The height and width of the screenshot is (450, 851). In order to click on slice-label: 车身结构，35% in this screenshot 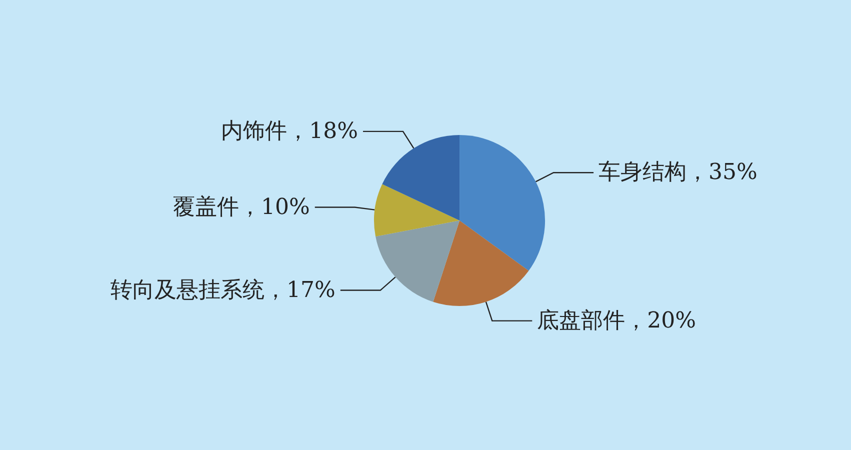, I will do `click(678, 173)`.